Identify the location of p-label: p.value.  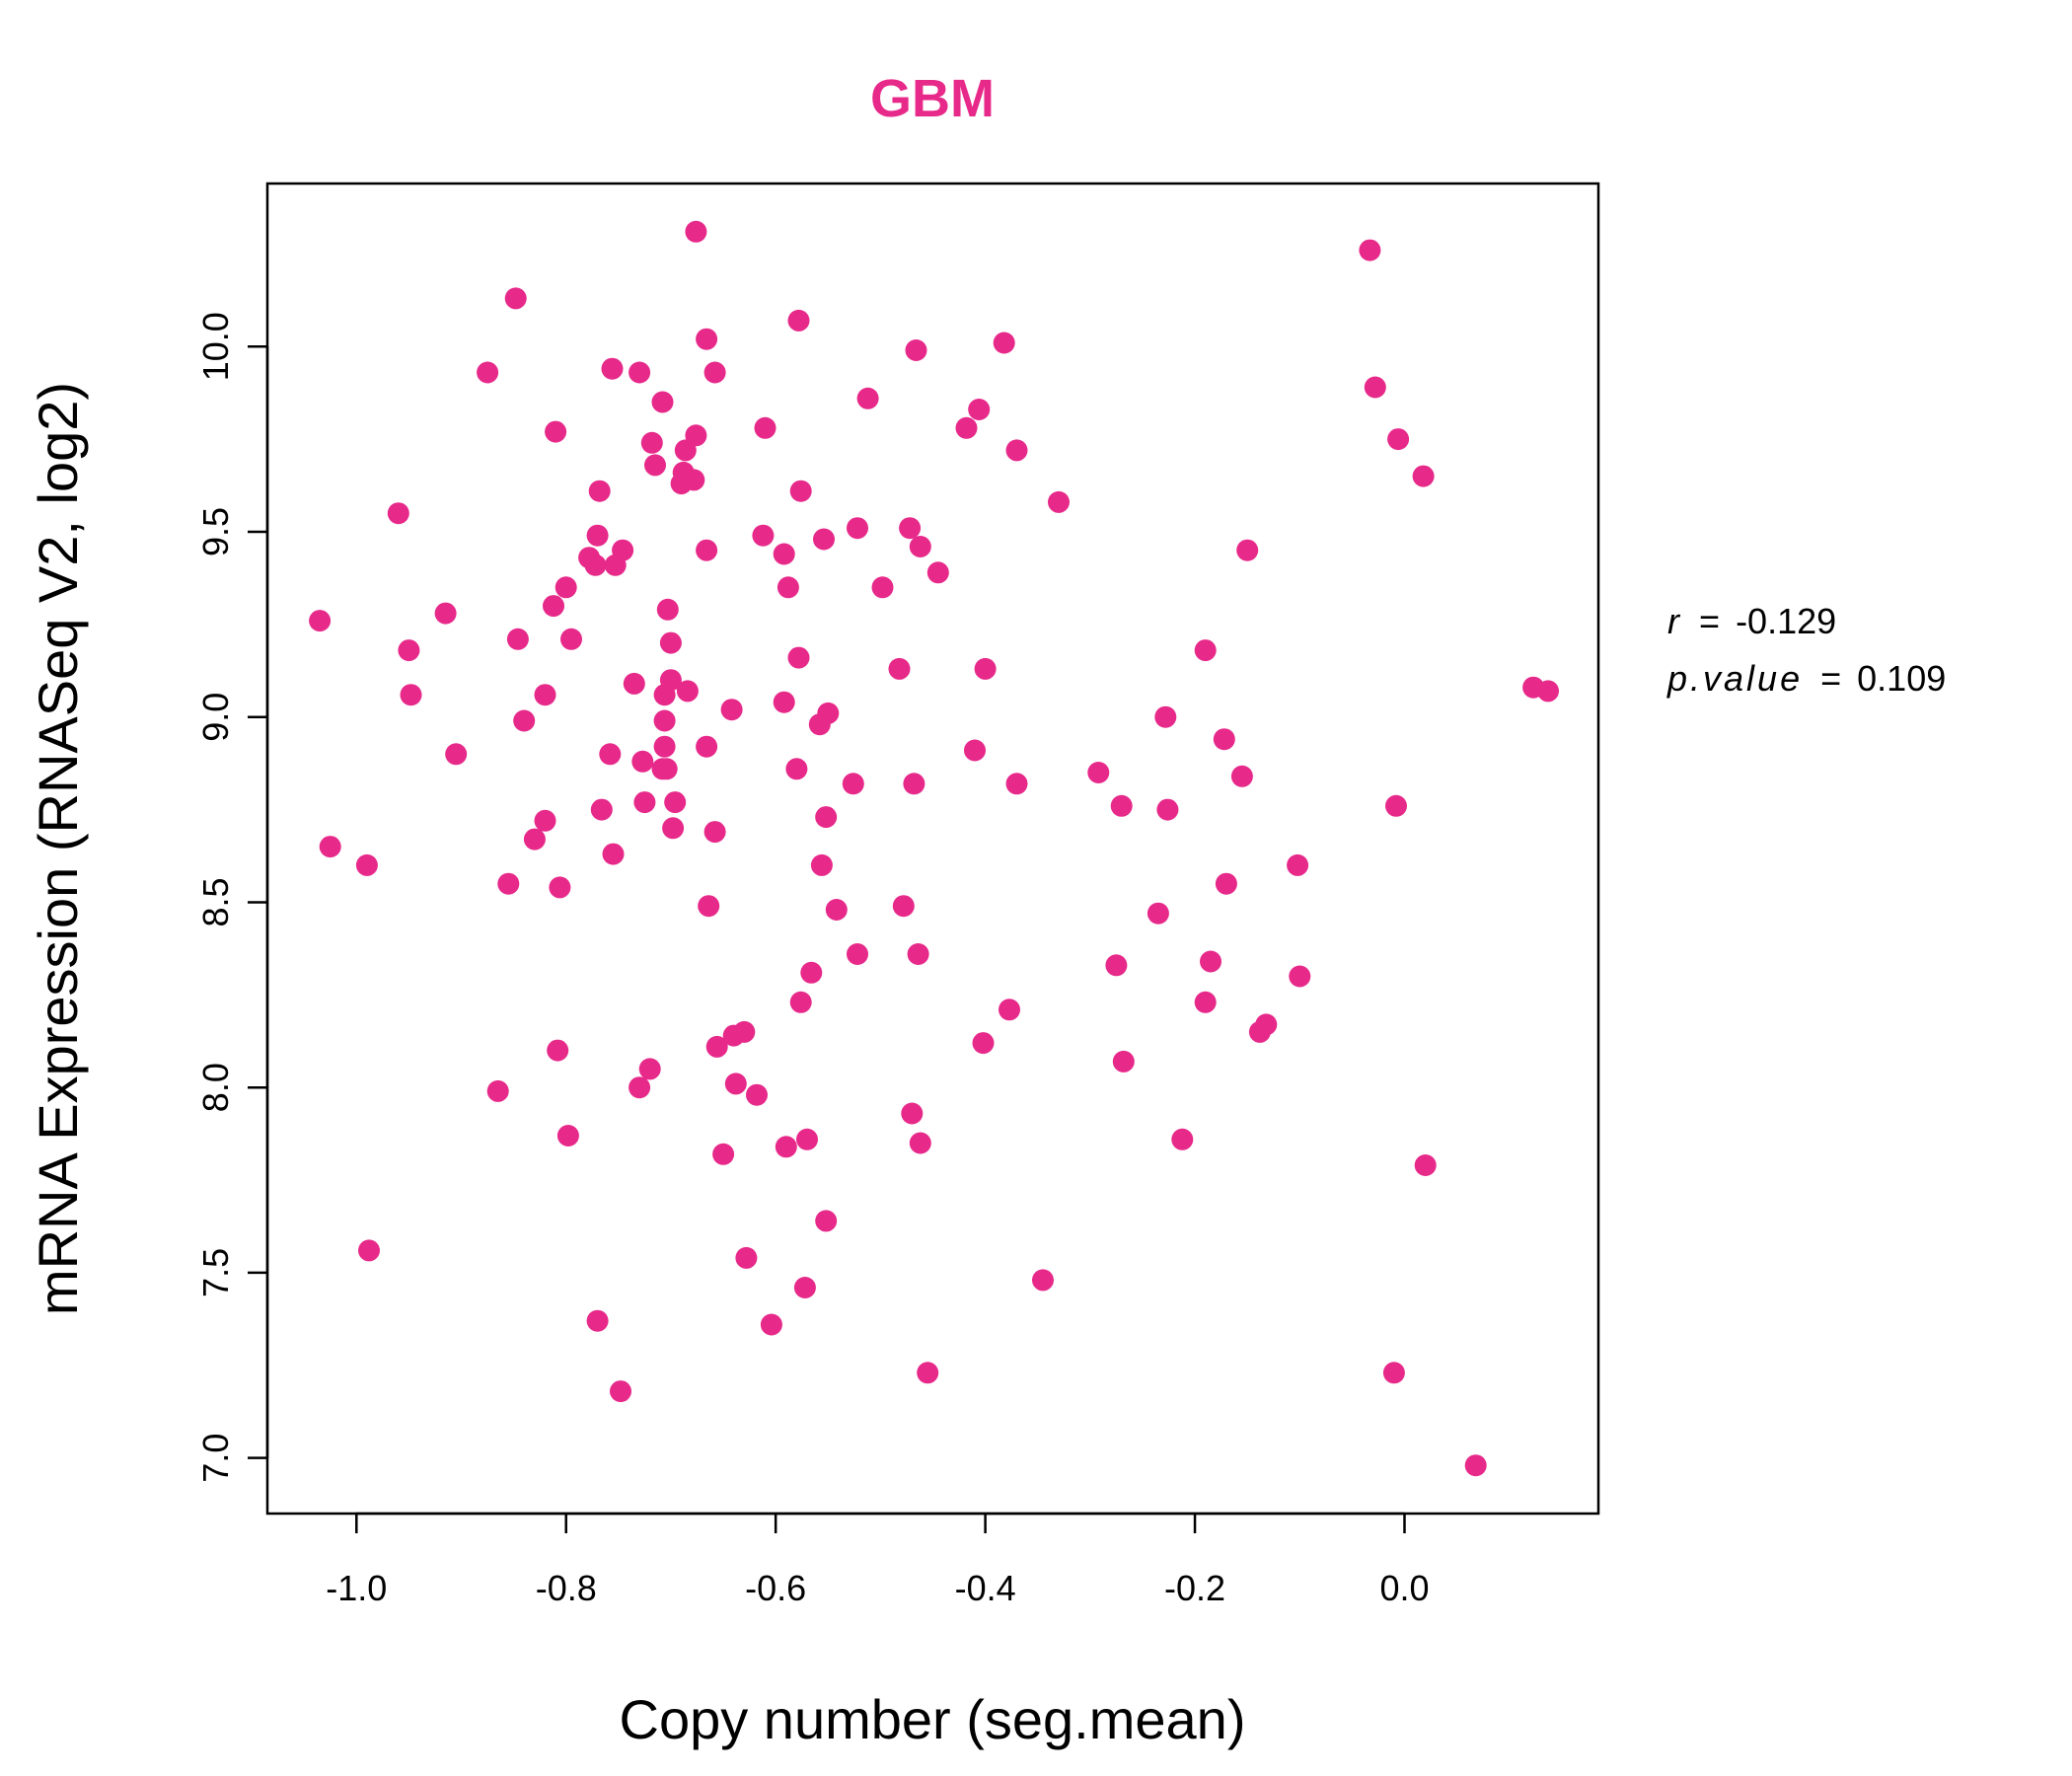
(1735, 679).